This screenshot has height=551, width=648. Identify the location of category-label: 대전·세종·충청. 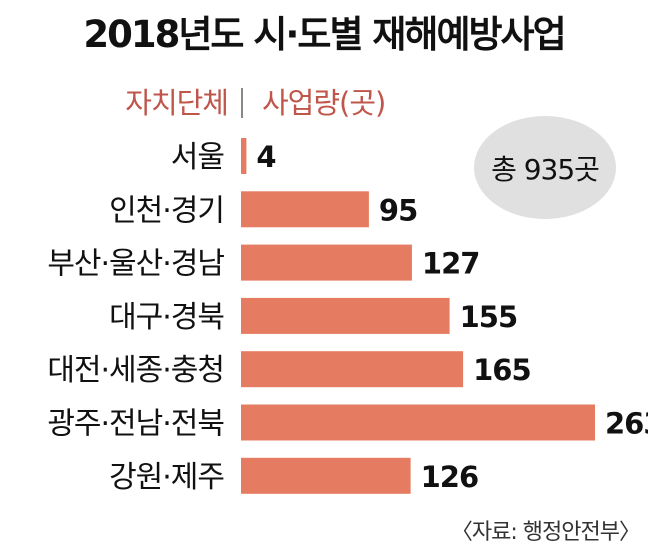
(135, 370).